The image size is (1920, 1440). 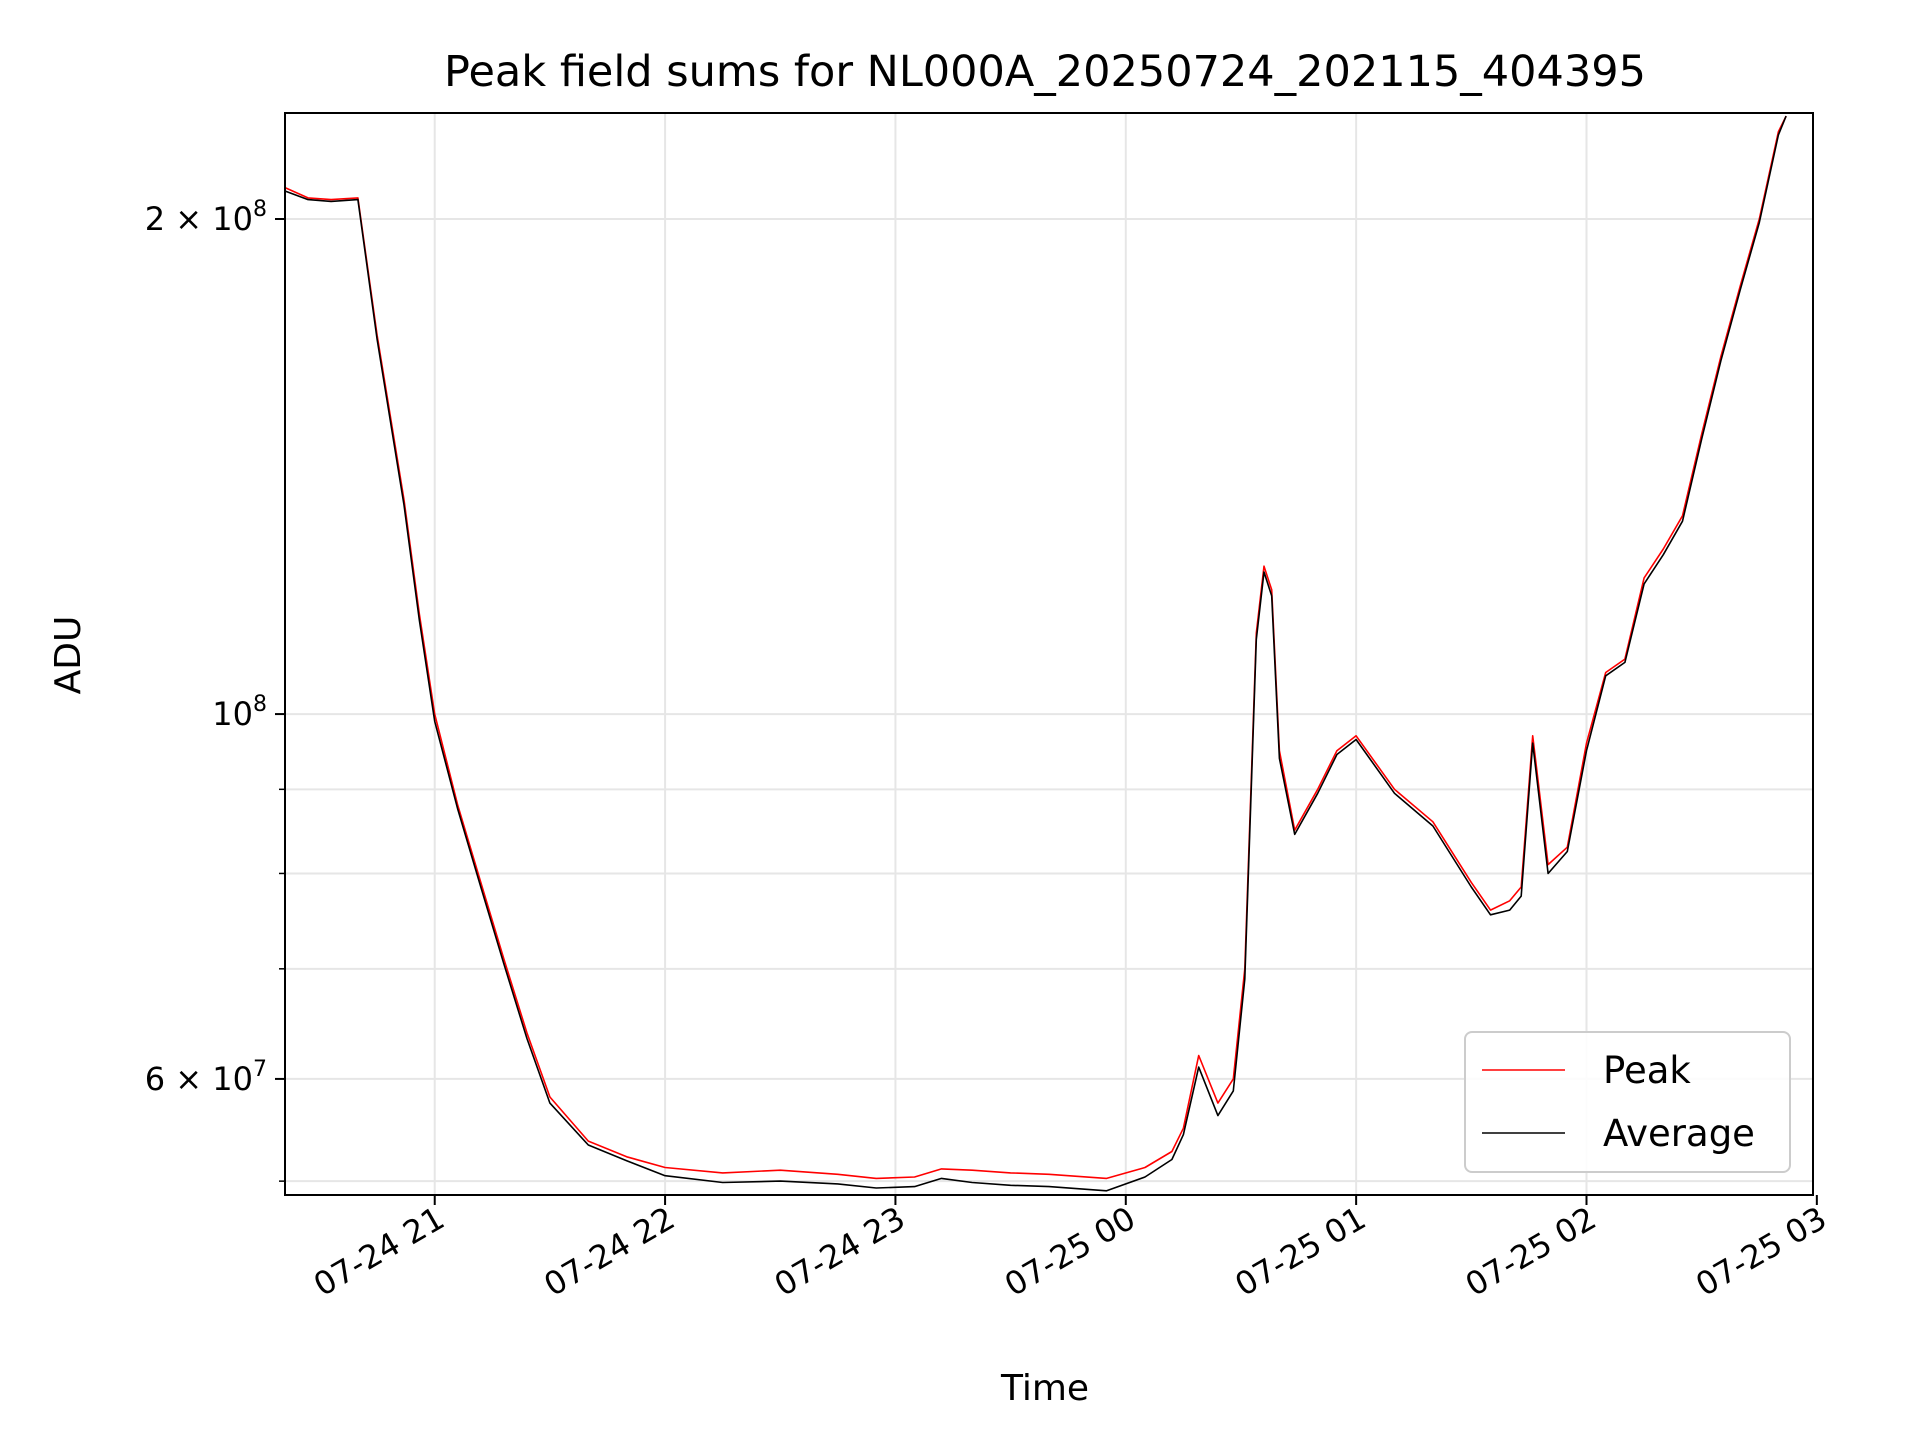 What do you see at coordinates (260, 1069) in the screenshot?
I see `y-tick-label-exponent: 7` at bounding box center [260, 1069].